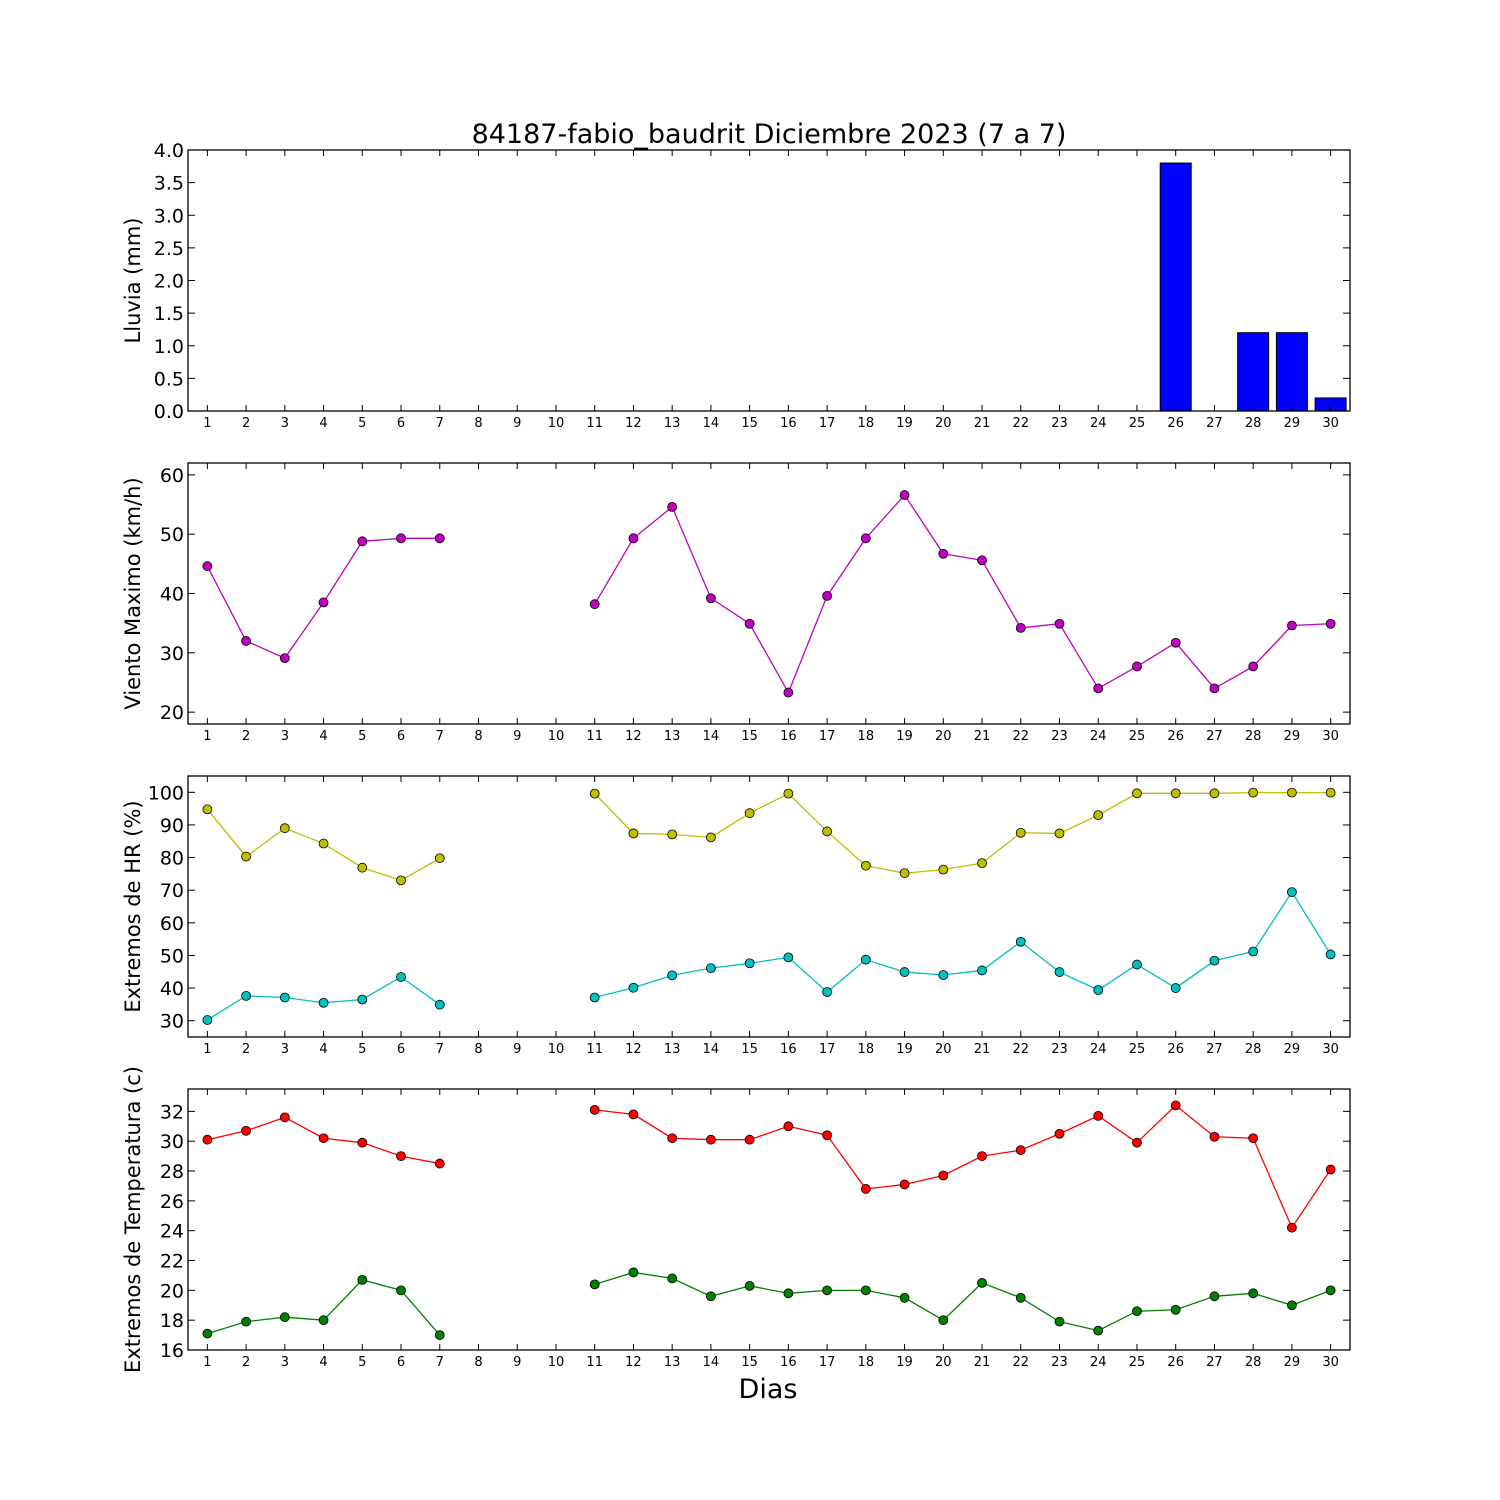  What do you see at coordinates (169, 412) in the screenshot?
I see `rain-ytick-label: 0.0` at bounding box center [169, 412].